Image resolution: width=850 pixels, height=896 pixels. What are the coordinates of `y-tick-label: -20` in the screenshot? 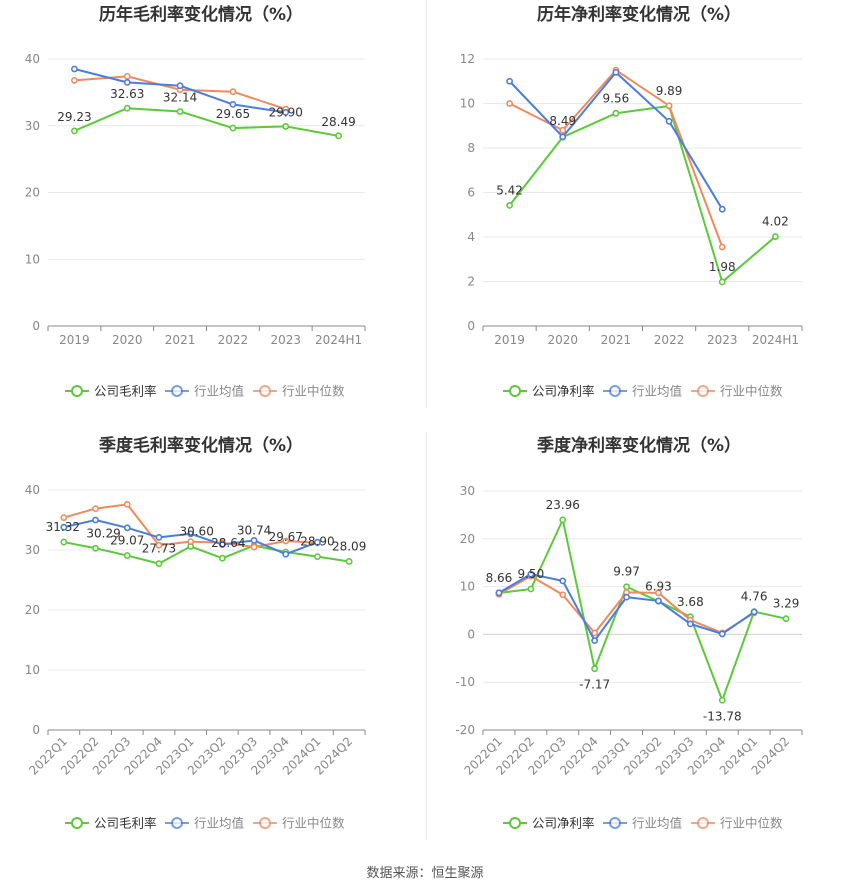 It's located at (465, 730).